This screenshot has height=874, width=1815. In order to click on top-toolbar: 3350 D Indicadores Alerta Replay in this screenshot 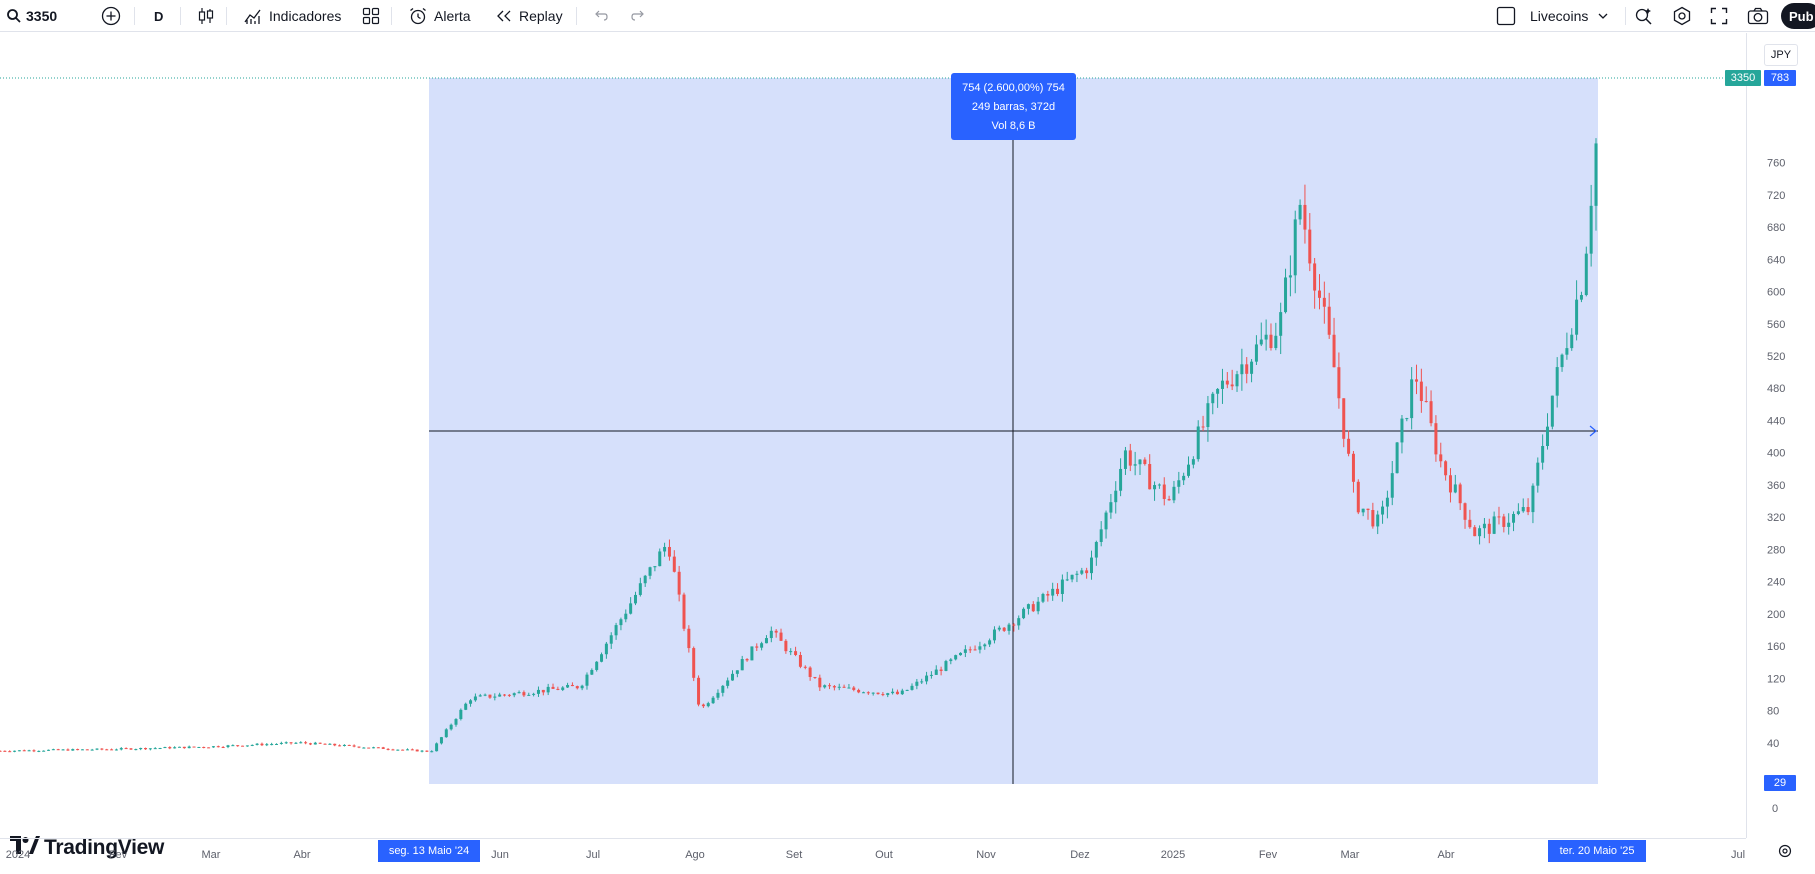, I will do `click(907, 16)`.